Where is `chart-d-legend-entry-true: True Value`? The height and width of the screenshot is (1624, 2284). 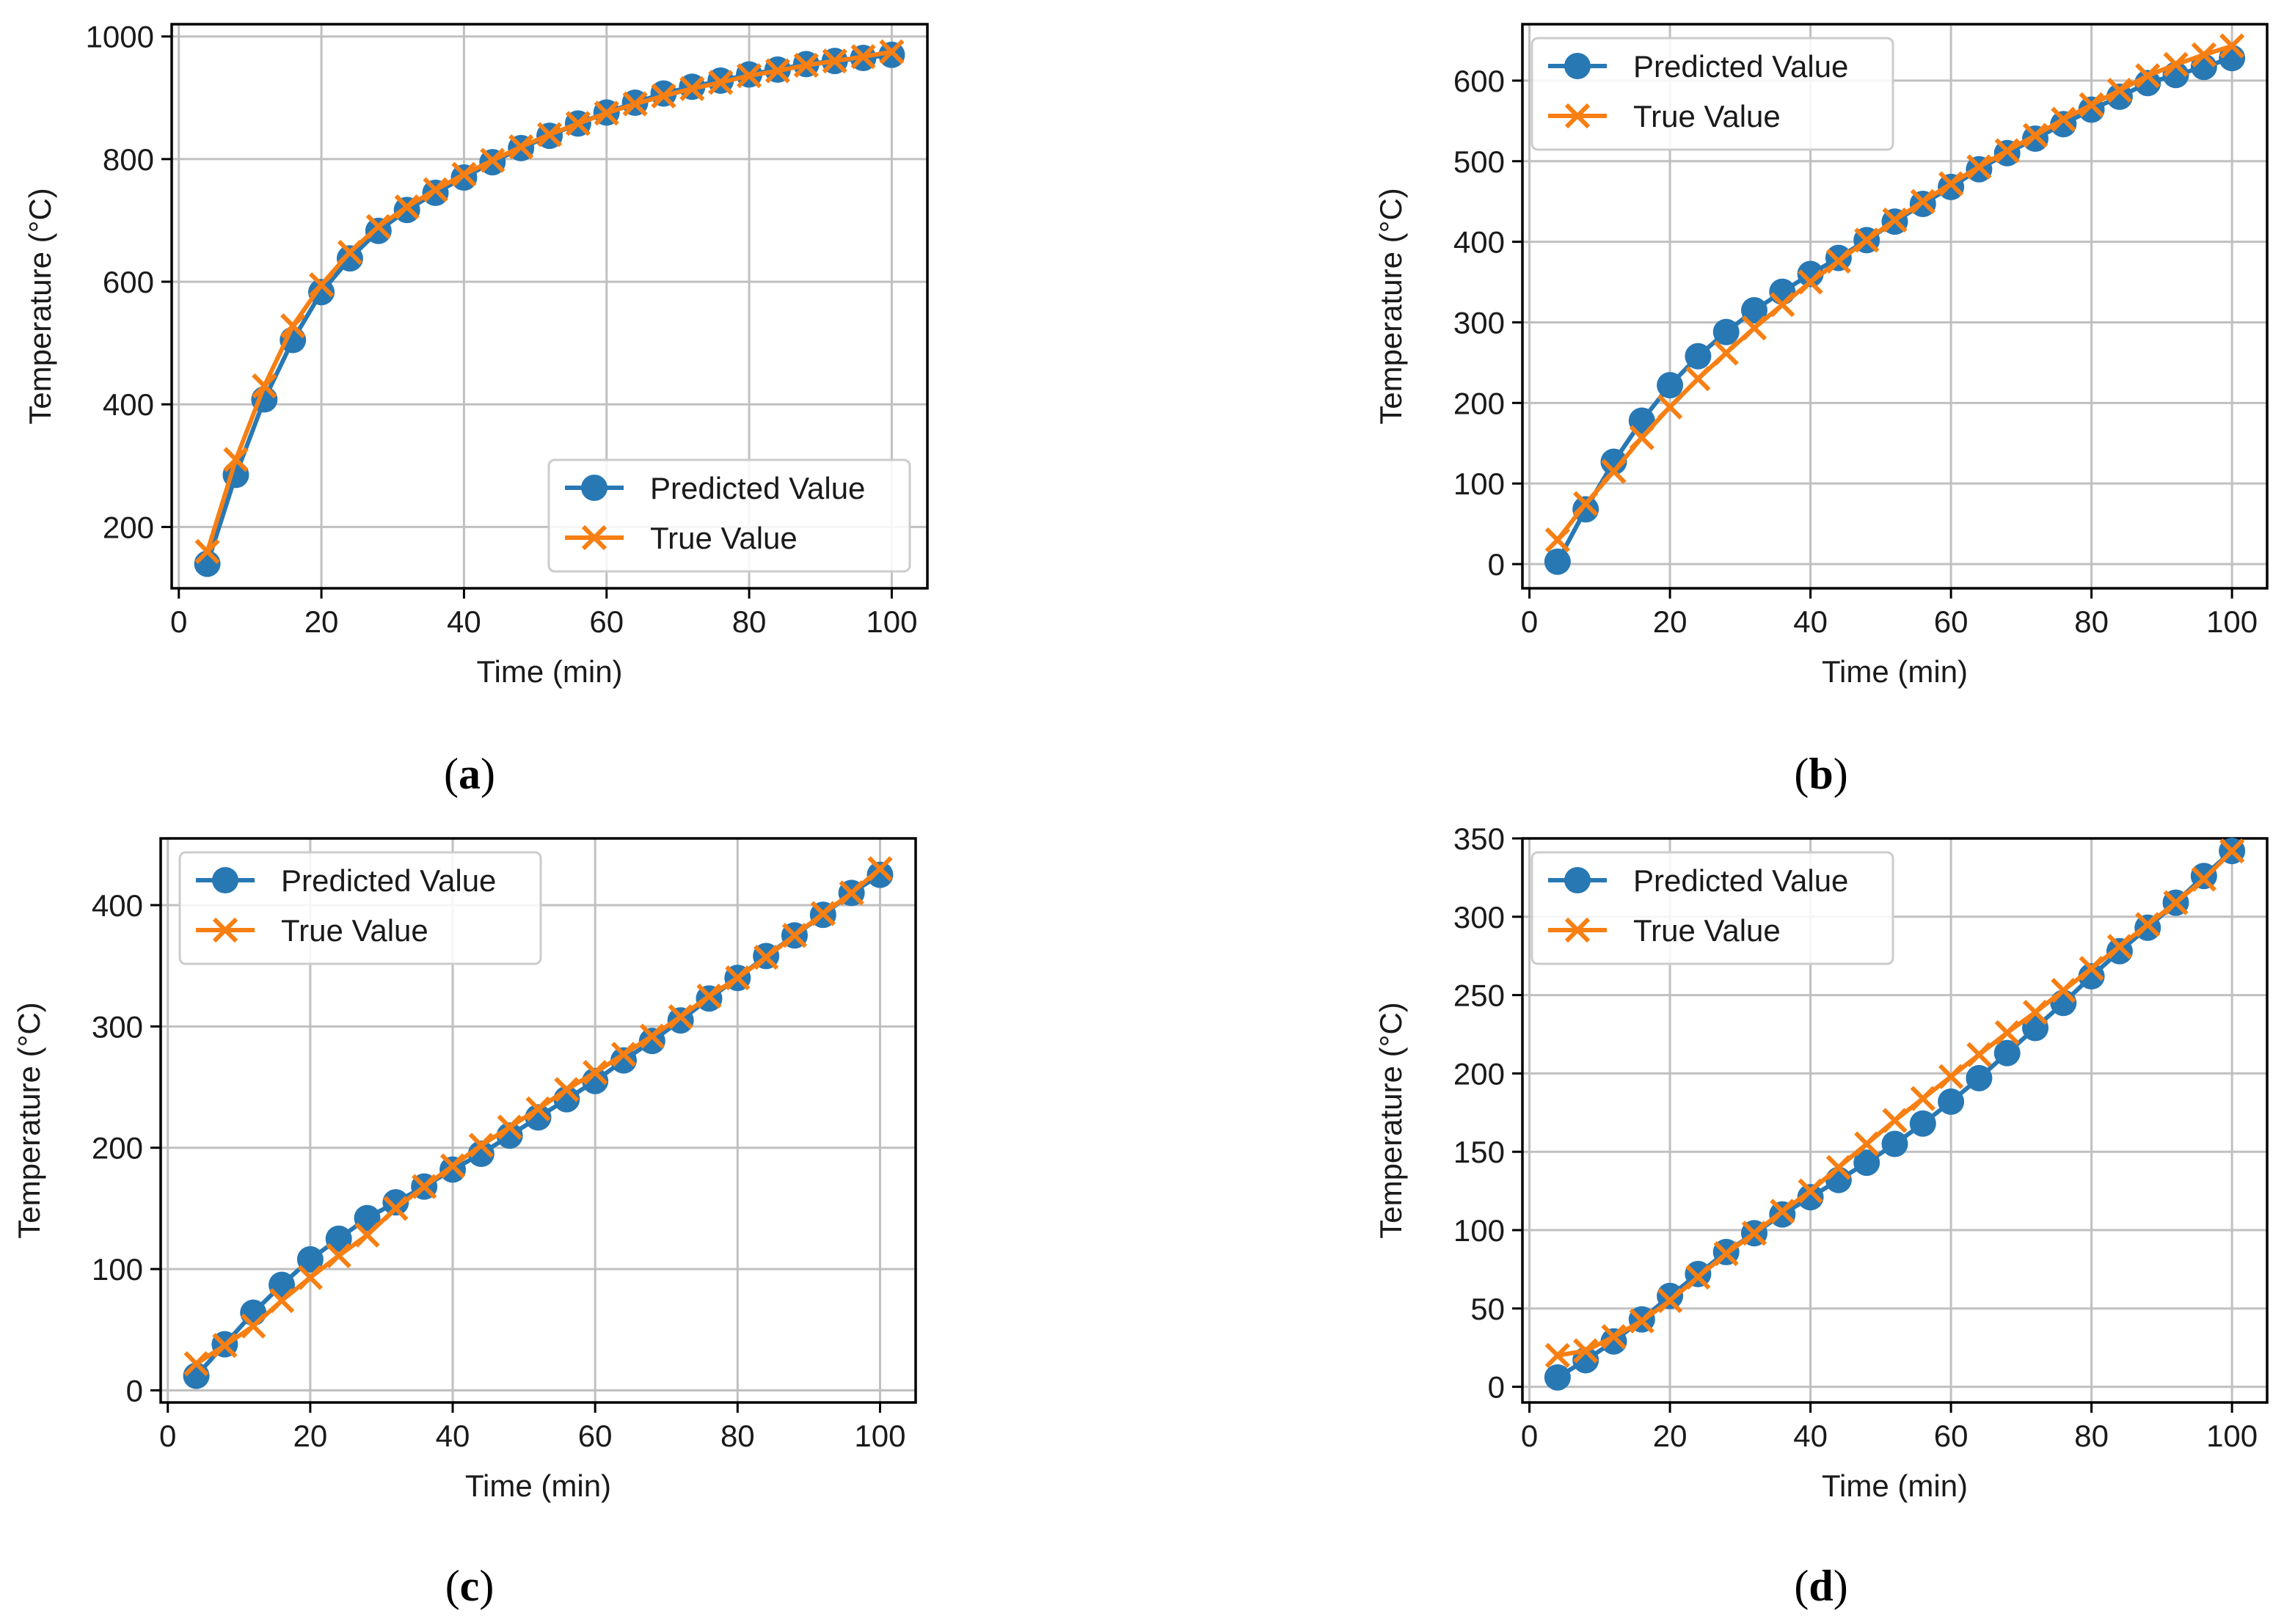 chart-d-legend-entry-true: True Value is located at coordinates (1665, 930).